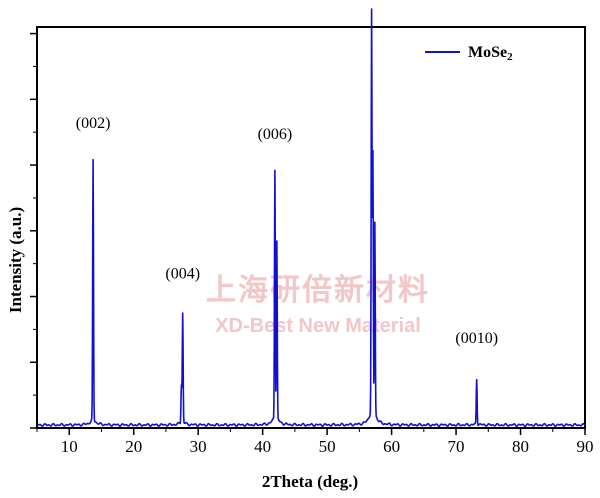  What do you see at coordinates (198, 446) in the screenshot?
I see `x-tick-label: 30` at bounding box center [198, 446].